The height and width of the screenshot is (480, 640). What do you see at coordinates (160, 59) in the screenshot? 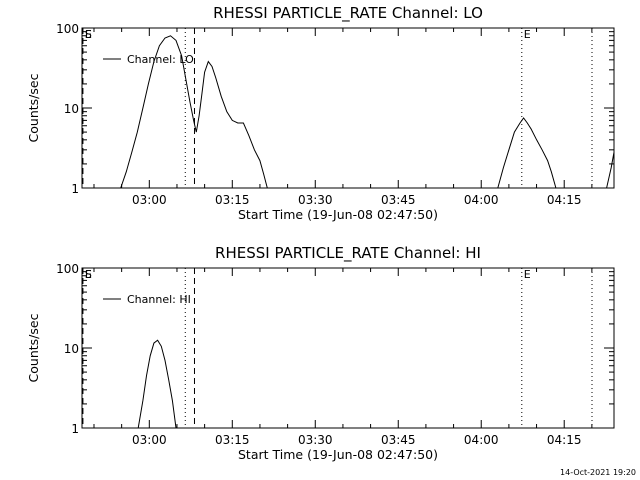
I see `legend-label: Channel: LO` at bounding box center [160, 59].